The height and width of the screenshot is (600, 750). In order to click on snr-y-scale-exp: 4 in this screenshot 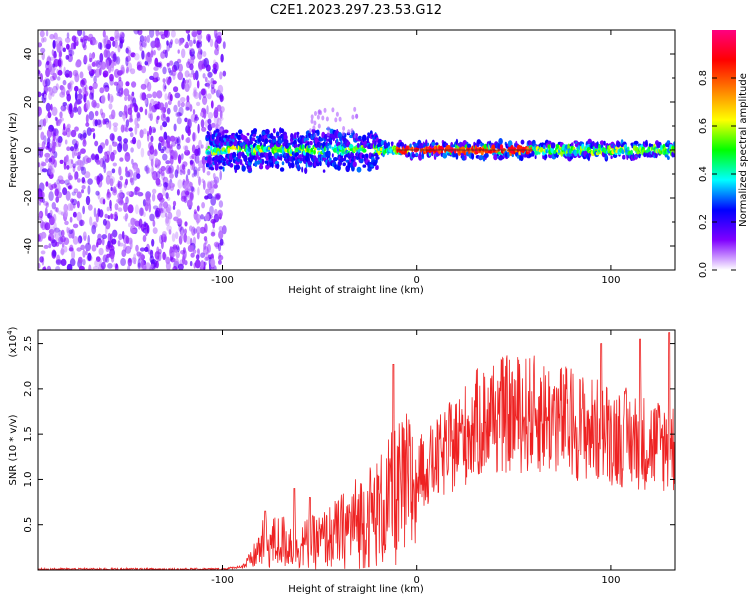, I will do `click(10, 332)`.